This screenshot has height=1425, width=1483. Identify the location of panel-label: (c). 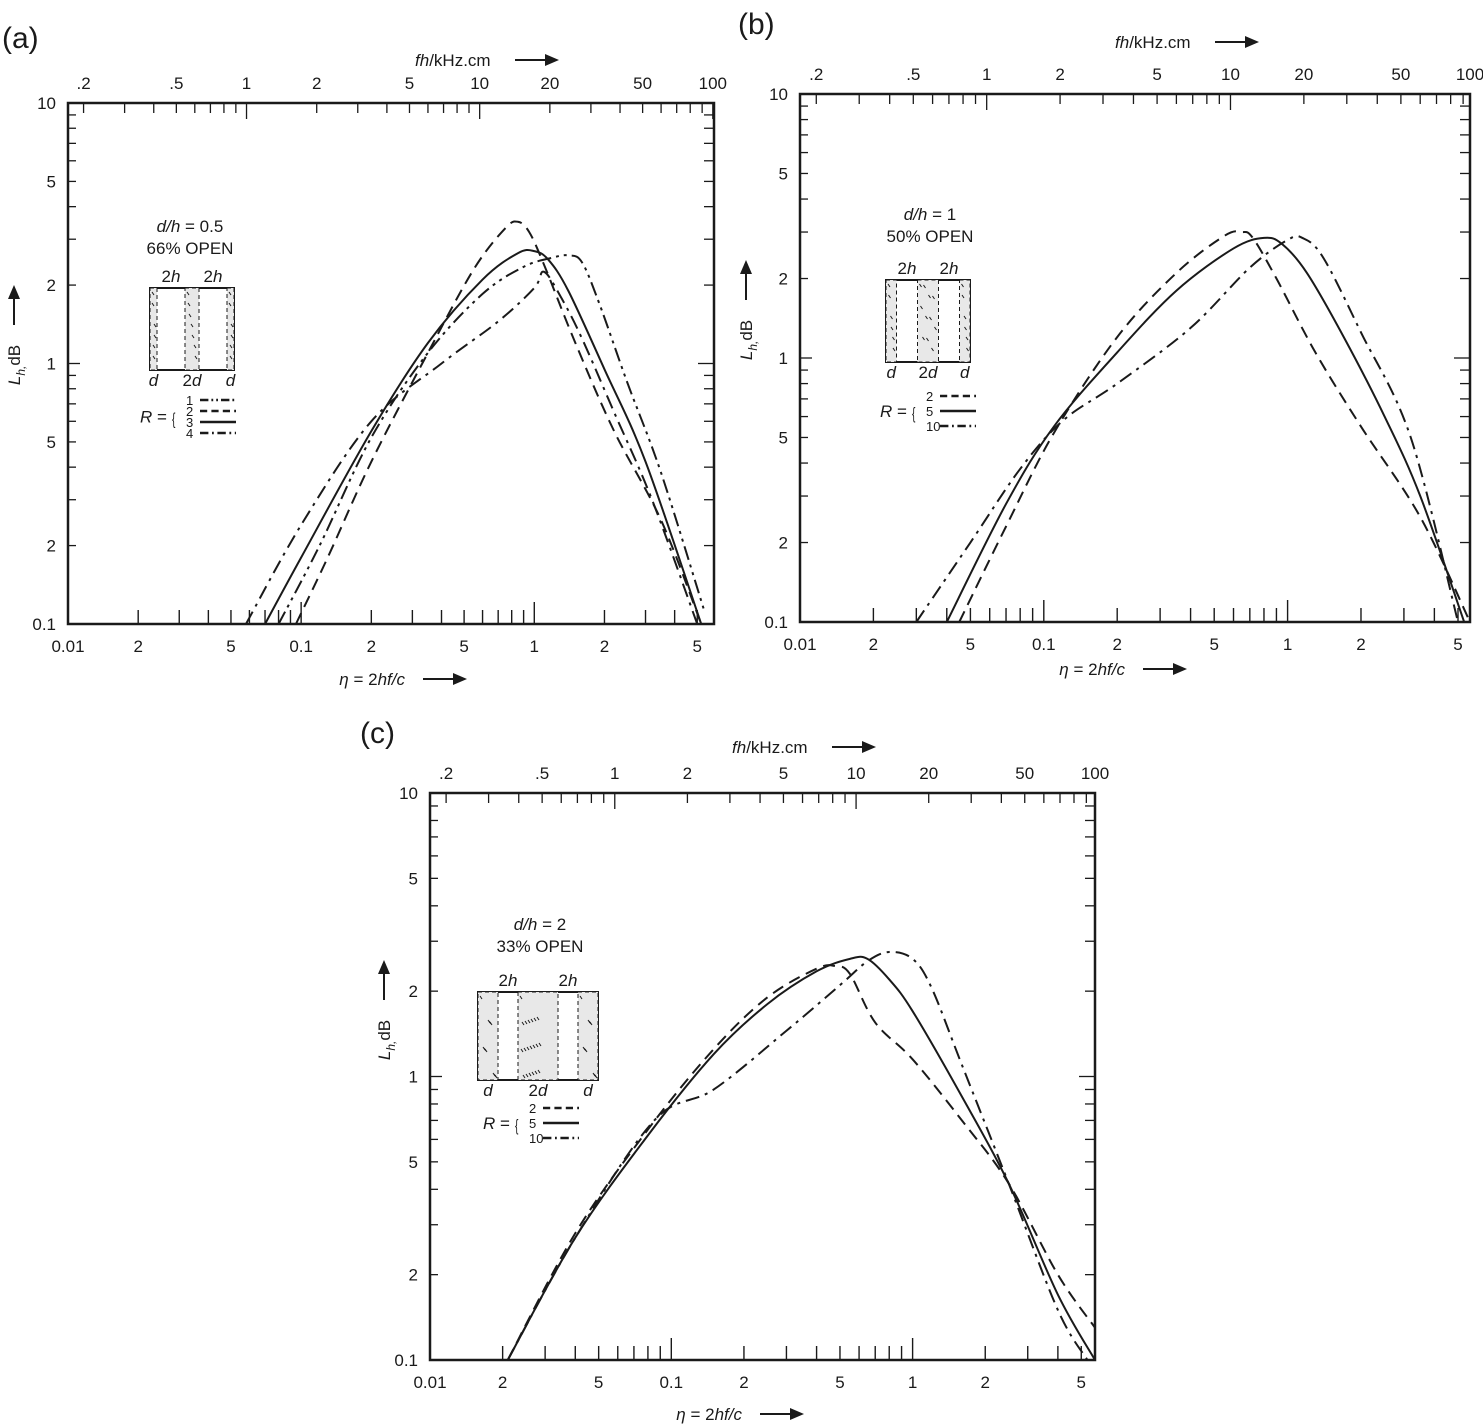
(377, 733).